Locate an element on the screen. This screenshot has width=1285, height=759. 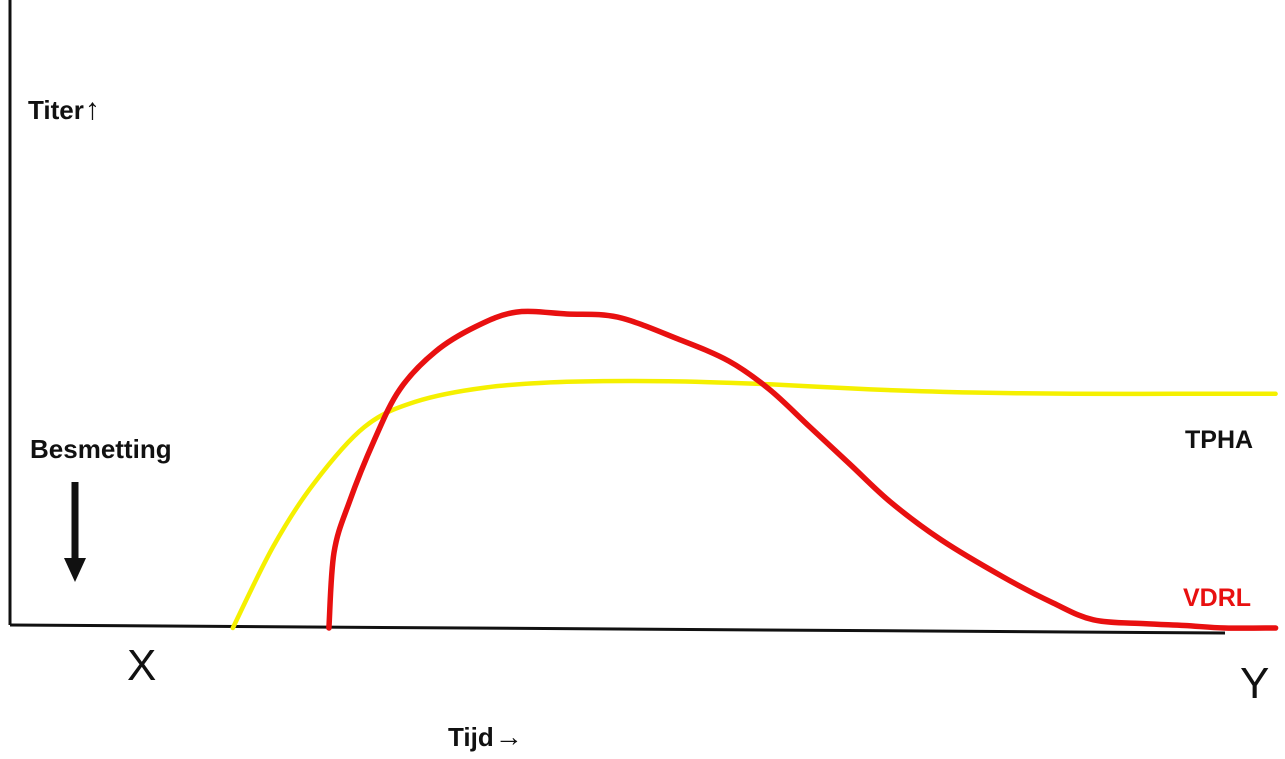
x-axis is located at coordinates (617, 629).